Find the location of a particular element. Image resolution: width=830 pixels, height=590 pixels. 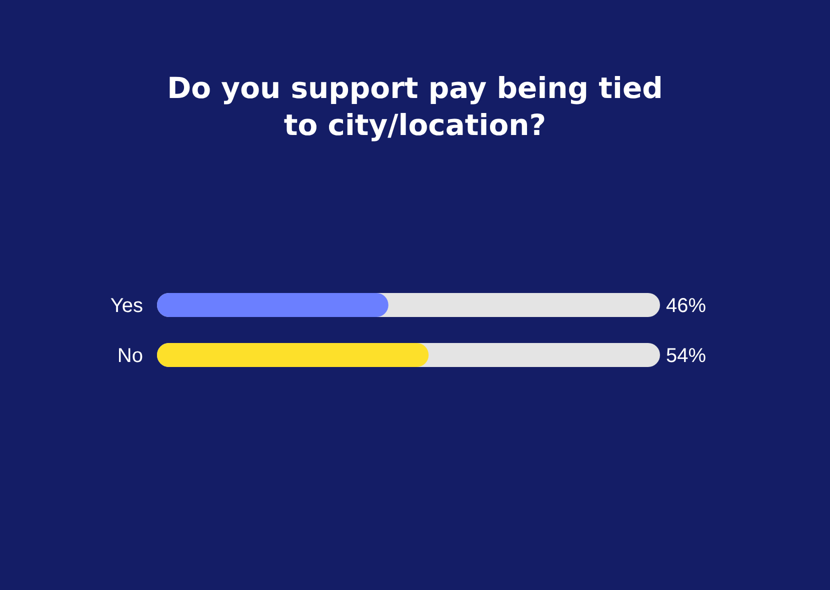

chart-title: Do you support pay being tied to city/location? is located at coordinates (415, 107).